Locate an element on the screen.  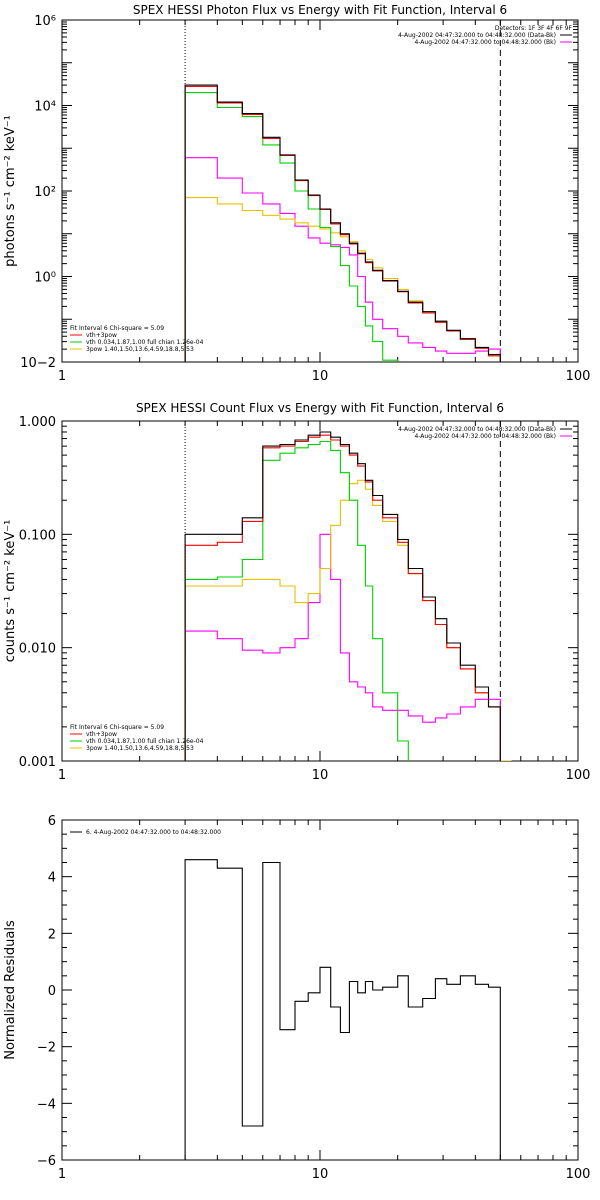
y-tick-label: 0.100 is located at coordinates (37, 535).